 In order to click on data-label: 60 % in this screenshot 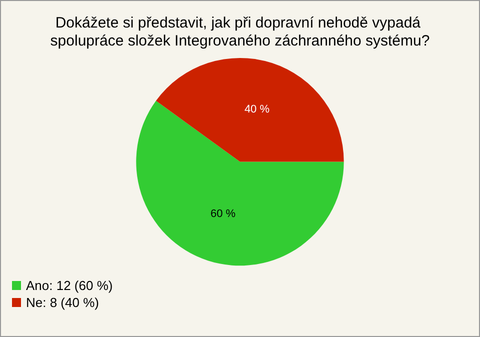, I will do `click(223, 214)`.